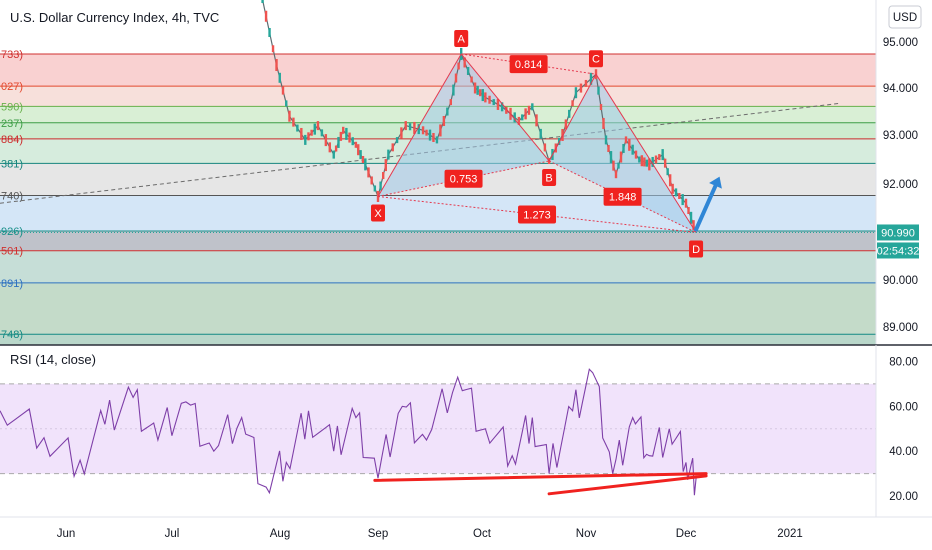 This screenshot has height=550, width=932. What do you see at coordinates (66, 534) in the screenshot?
I see `time-tick-label: Jun` at bounding box center [66, 534].